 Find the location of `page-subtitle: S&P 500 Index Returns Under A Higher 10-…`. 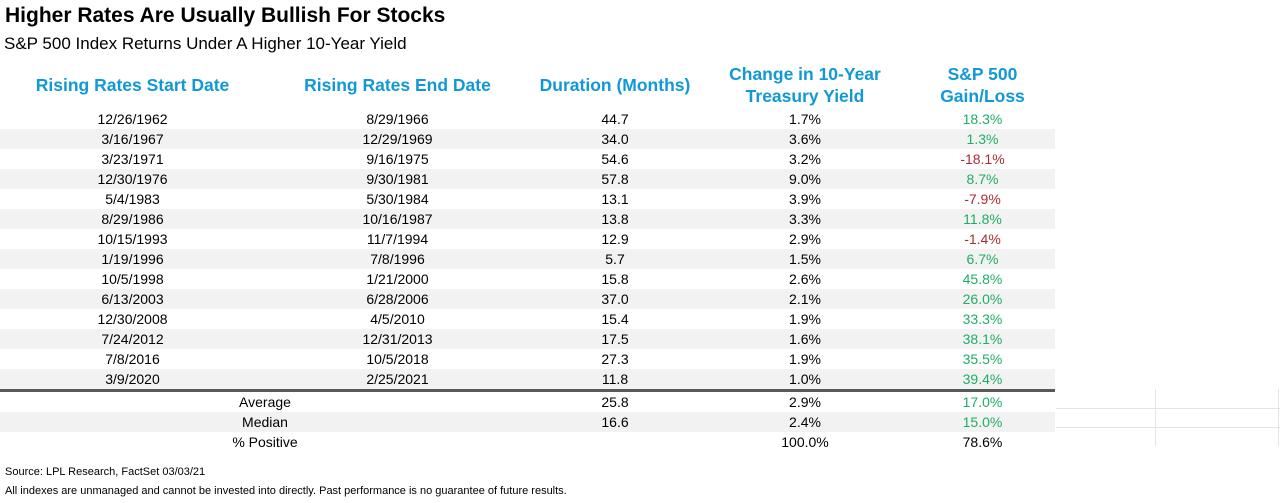

page-subtitle: S&P 500 Index Returns Under A Higher 10-… is located at coordinates (205, 43).